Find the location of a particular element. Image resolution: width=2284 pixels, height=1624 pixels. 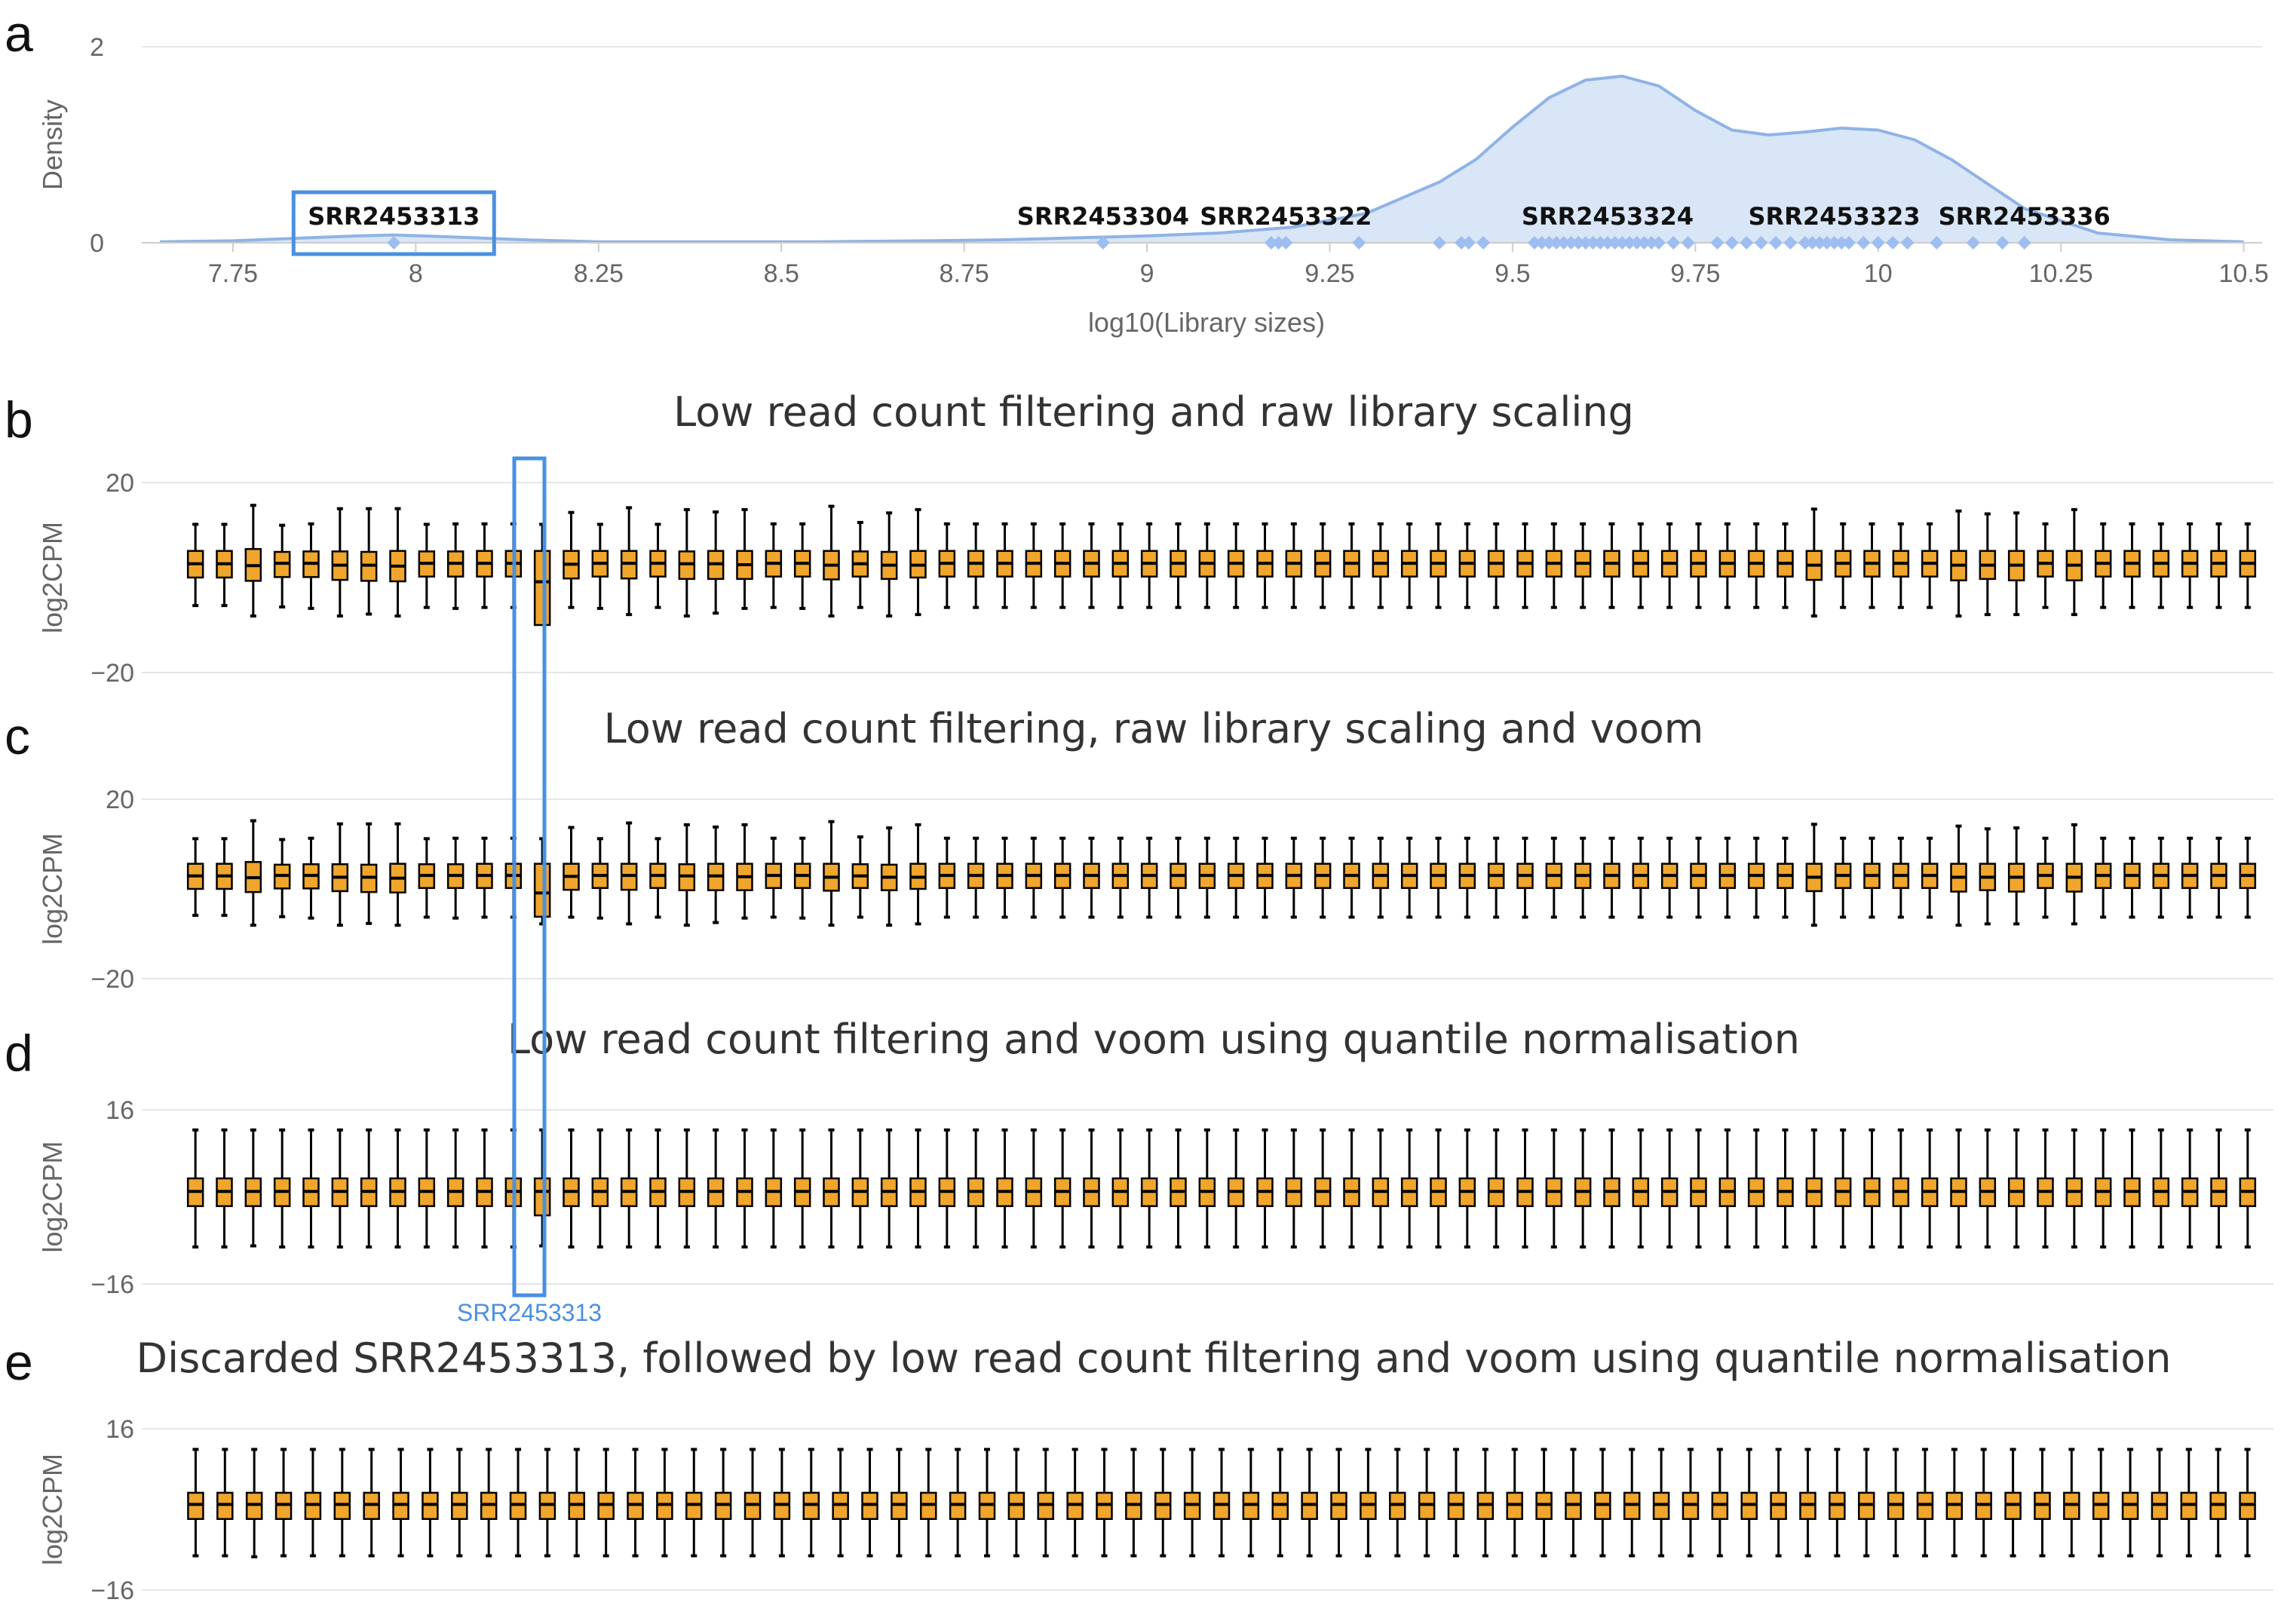

panel-c-letter: c is located at coordinates (17, 737).